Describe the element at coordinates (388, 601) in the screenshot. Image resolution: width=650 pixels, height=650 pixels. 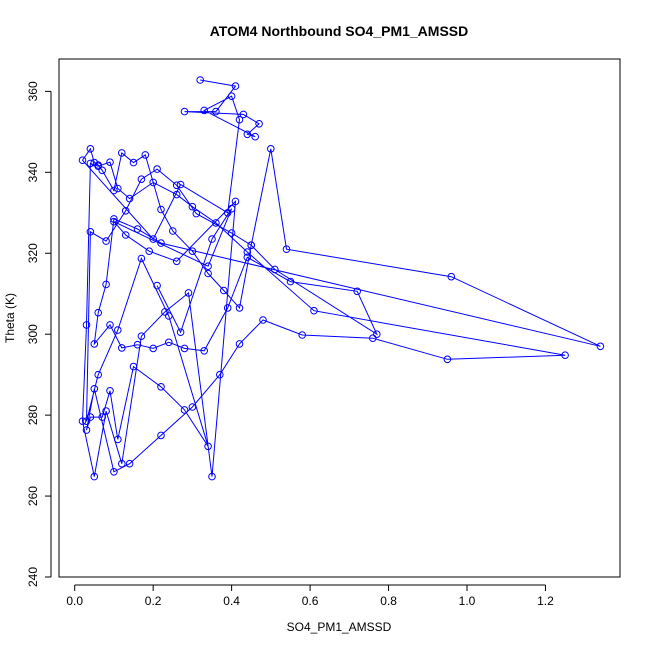
I see `x-tick-label: 0.8` at that location.